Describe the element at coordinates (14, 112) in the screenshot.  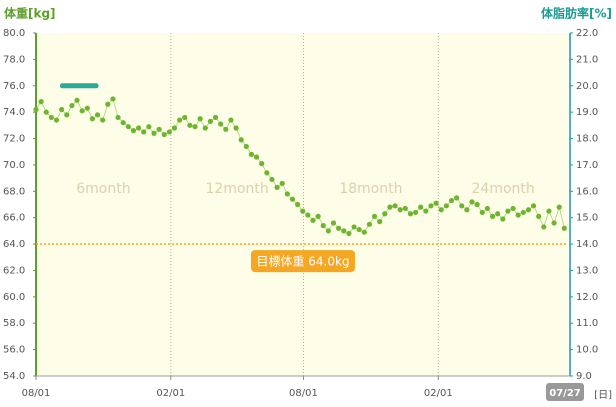
I see `y-tick-label: 74.0` at that location.